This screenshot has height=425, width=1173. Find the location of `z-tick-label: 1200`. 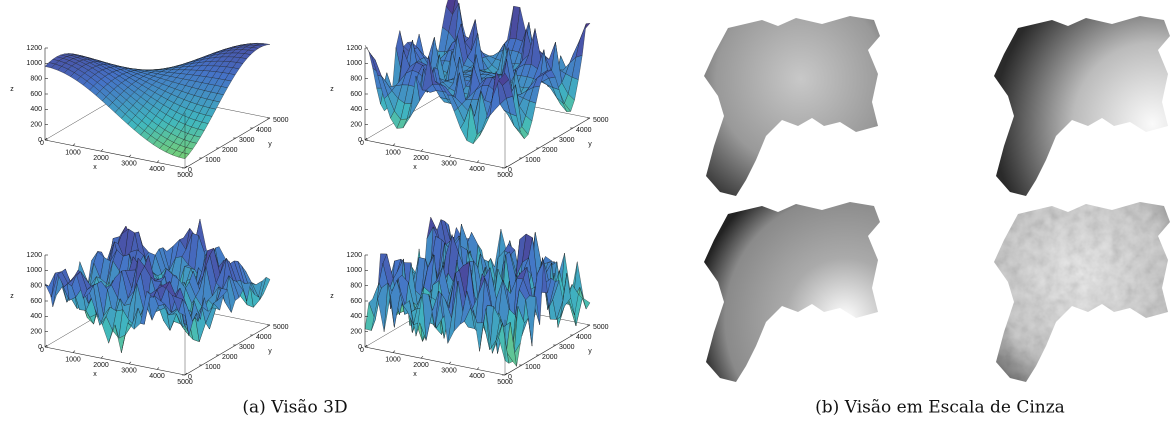

z-tick-label: 1200 is located at coordinates (34, 48).